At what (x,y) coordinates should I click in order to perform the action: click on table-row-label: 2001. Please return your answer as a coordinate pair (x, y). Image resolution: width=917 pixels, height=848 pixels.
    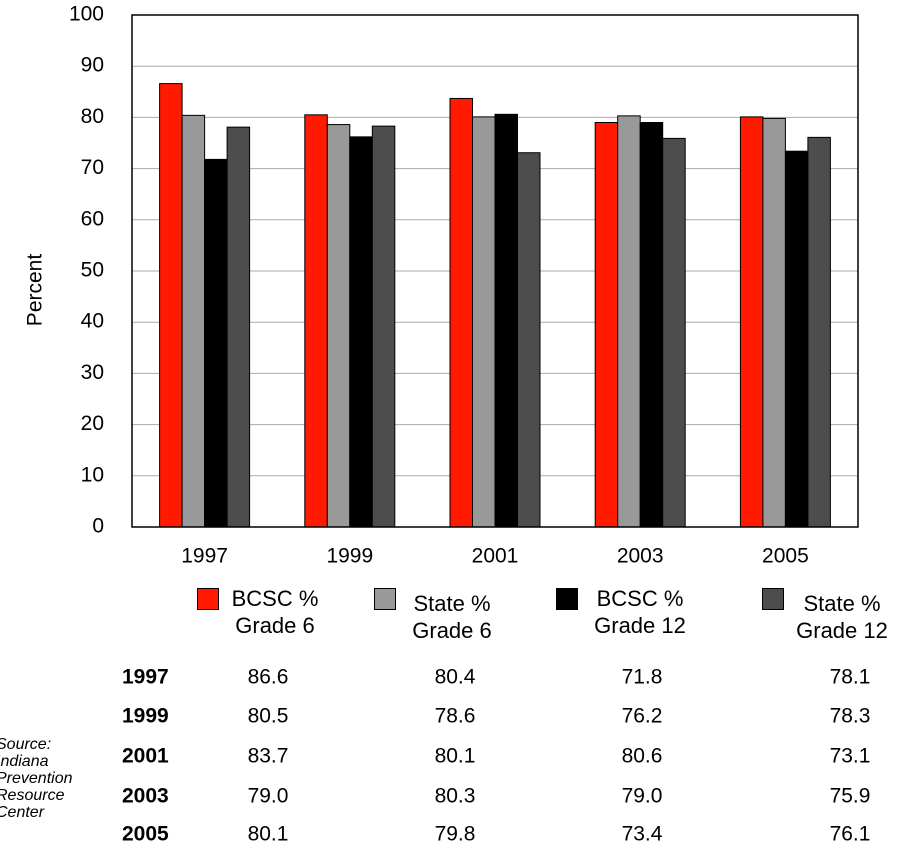
    Looking at the image, I should click on (145, 756).